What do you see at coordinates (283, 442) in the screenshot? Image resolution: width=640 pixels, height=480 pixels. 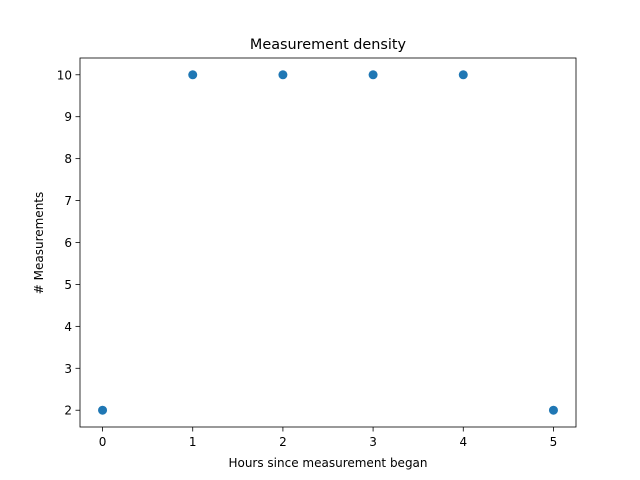 I see `x-tick-label: 2` at bounding box center [283, 442].